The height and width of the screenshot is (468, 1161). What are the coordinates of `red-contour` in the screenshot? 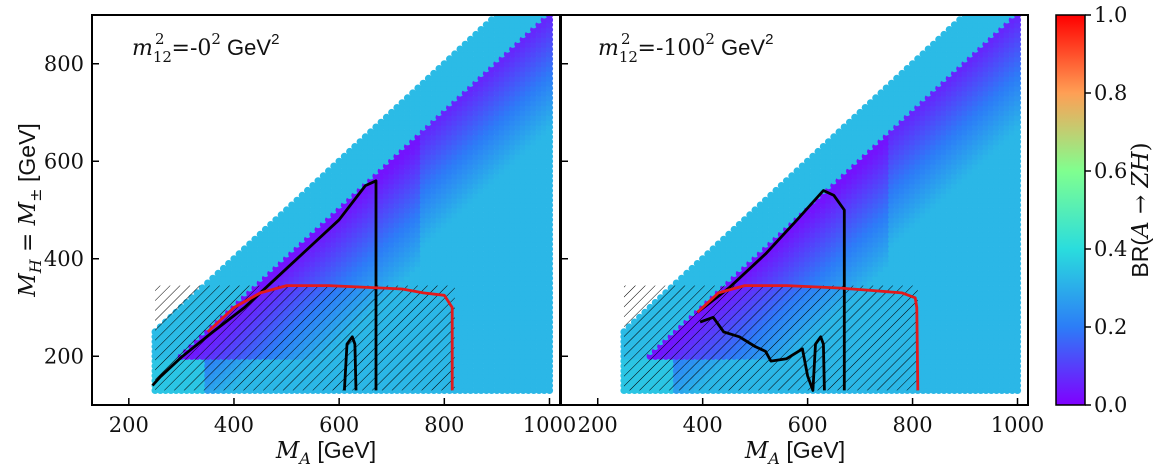 It's located at (330, 337).